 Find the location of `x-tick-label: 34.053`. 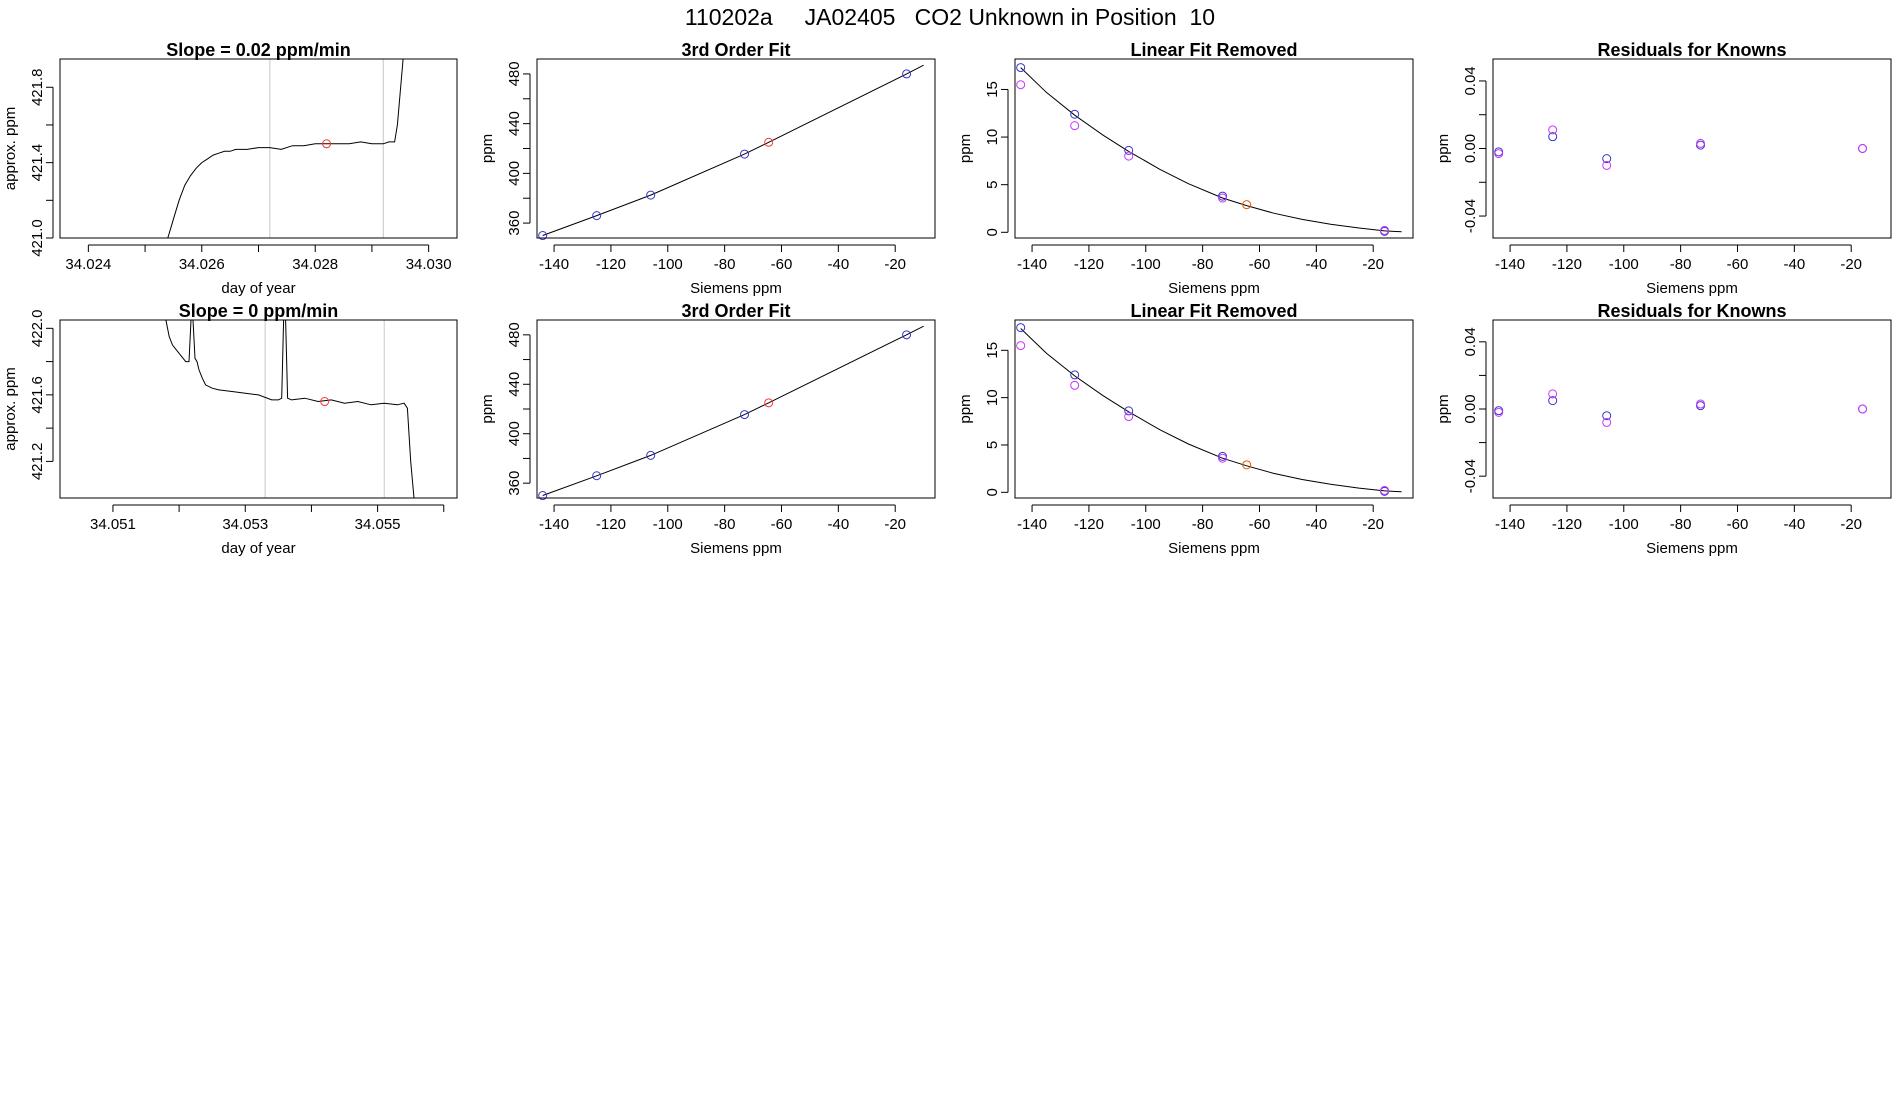

x-tick-label: 34.053 is located at coordinates (245, 524).